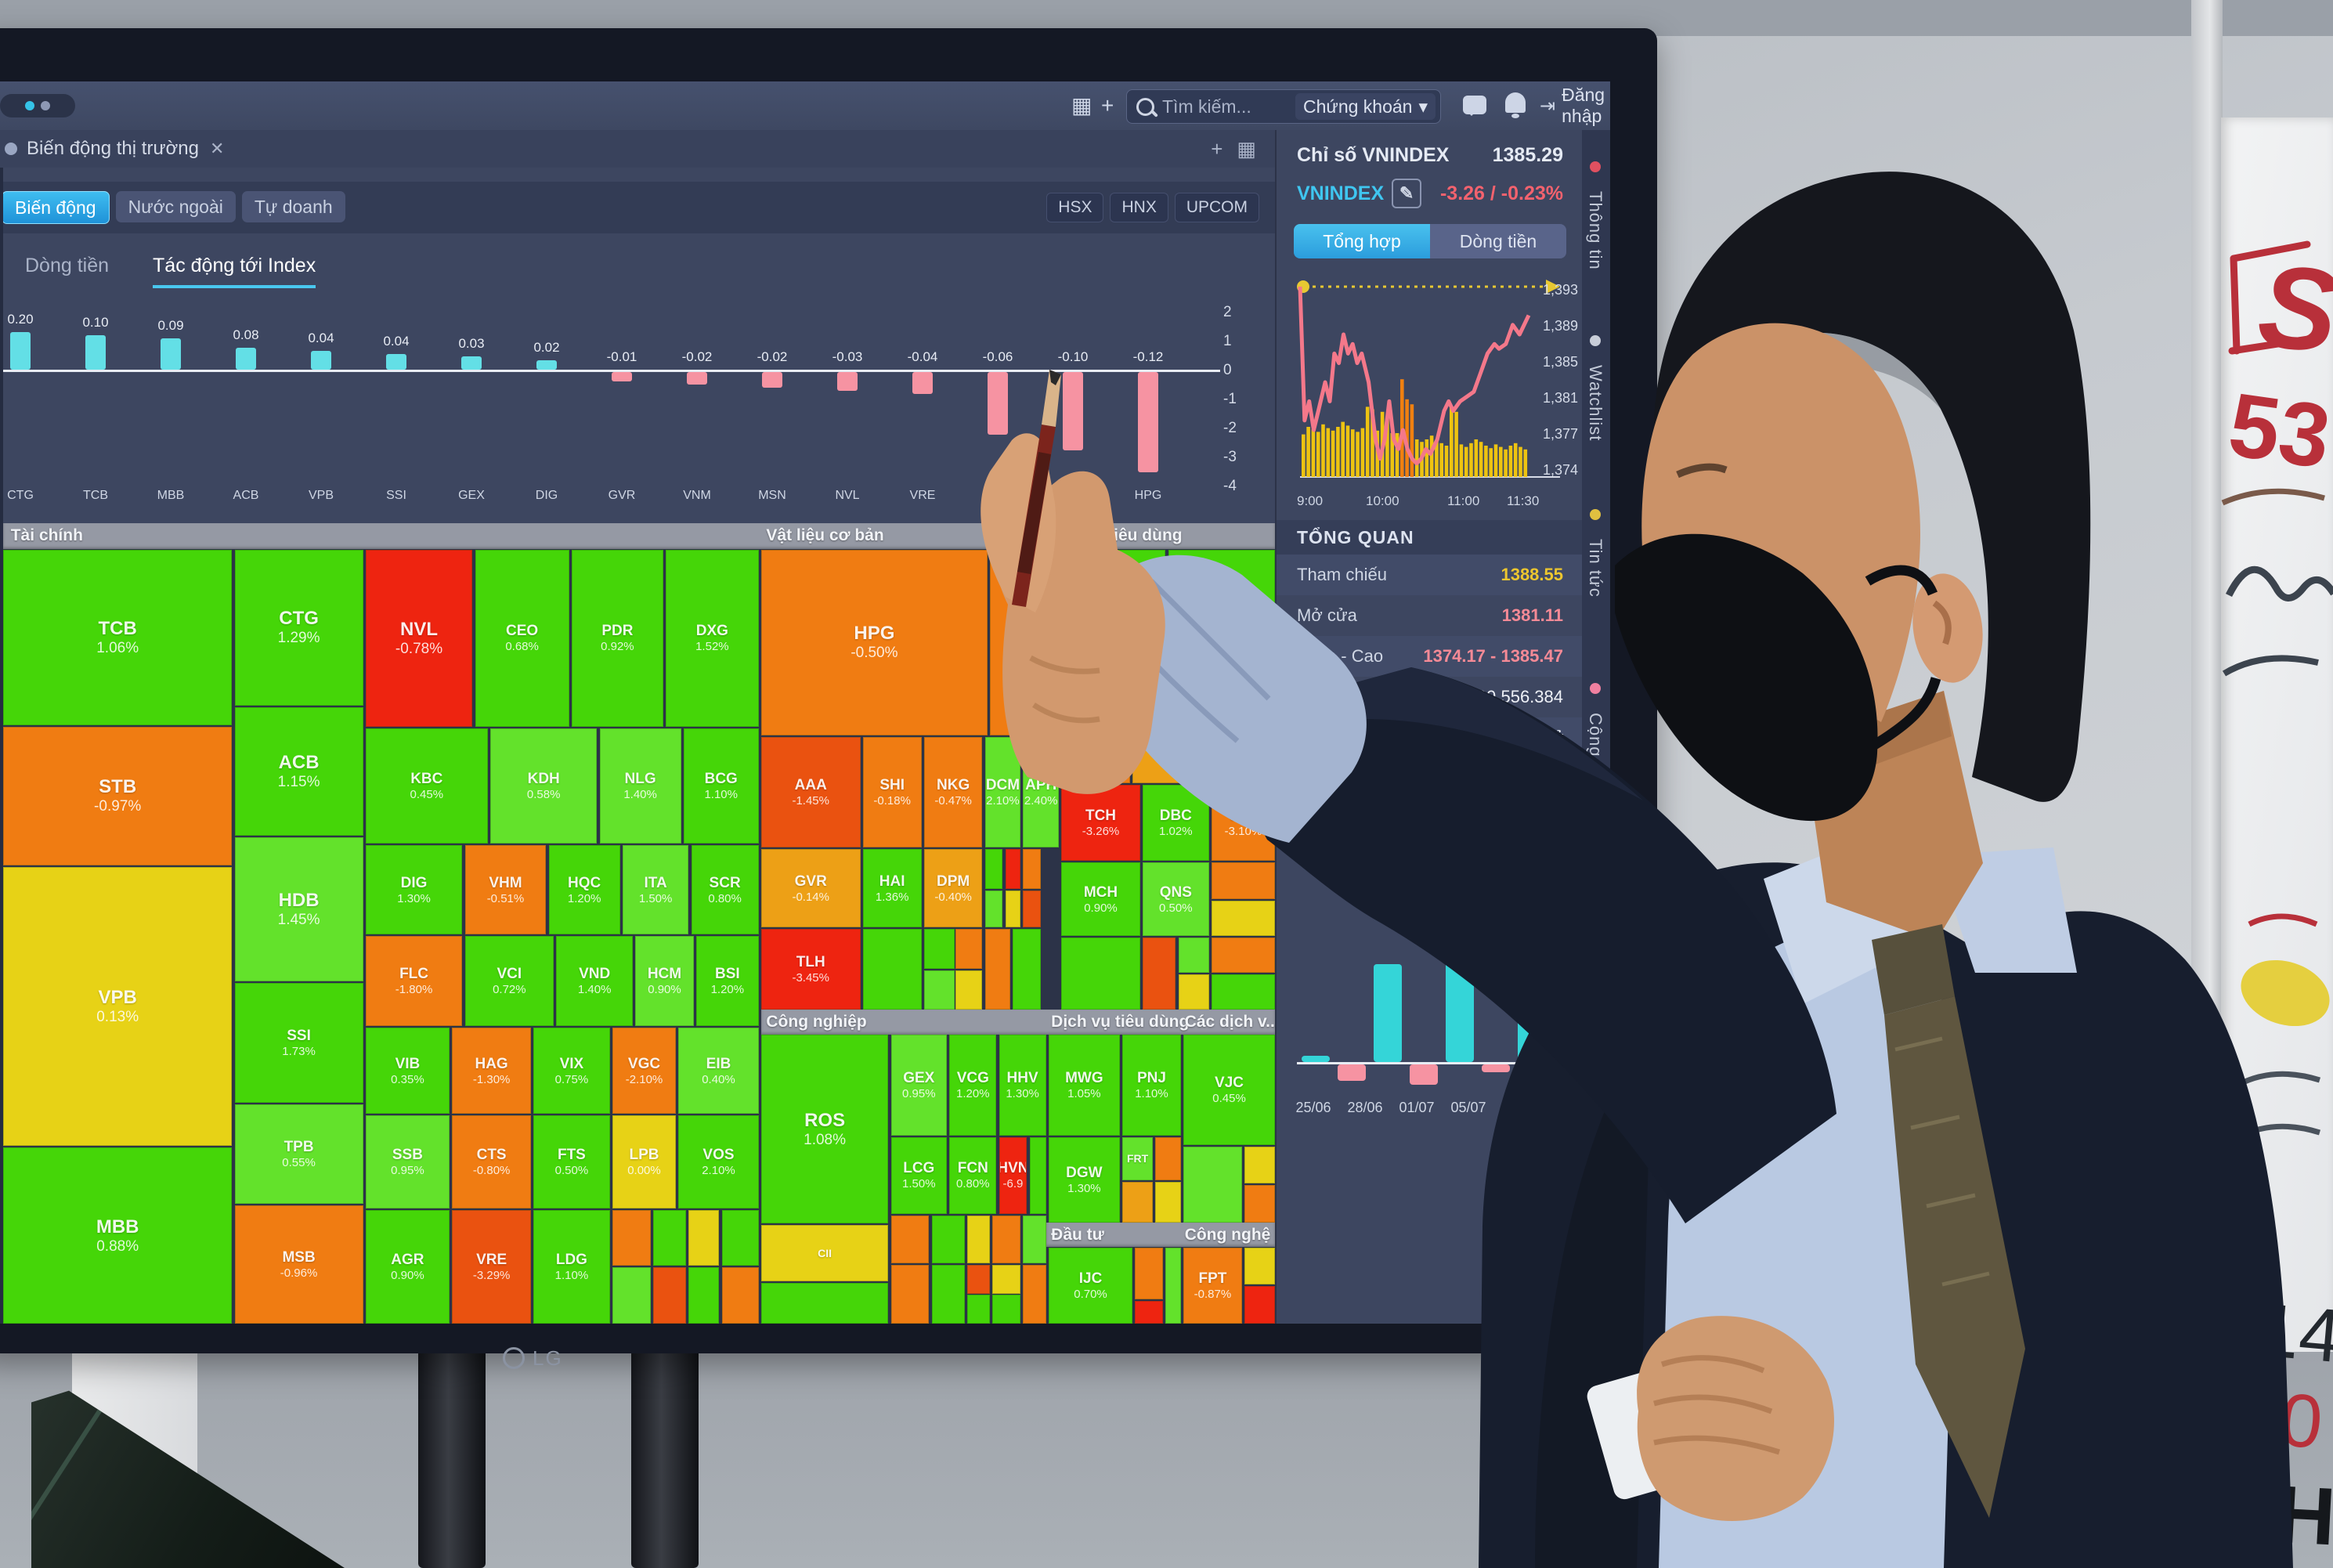 This screenshot has height=1568, width=2333. I want to click on impact-bar-VHM, so click(998, 403).